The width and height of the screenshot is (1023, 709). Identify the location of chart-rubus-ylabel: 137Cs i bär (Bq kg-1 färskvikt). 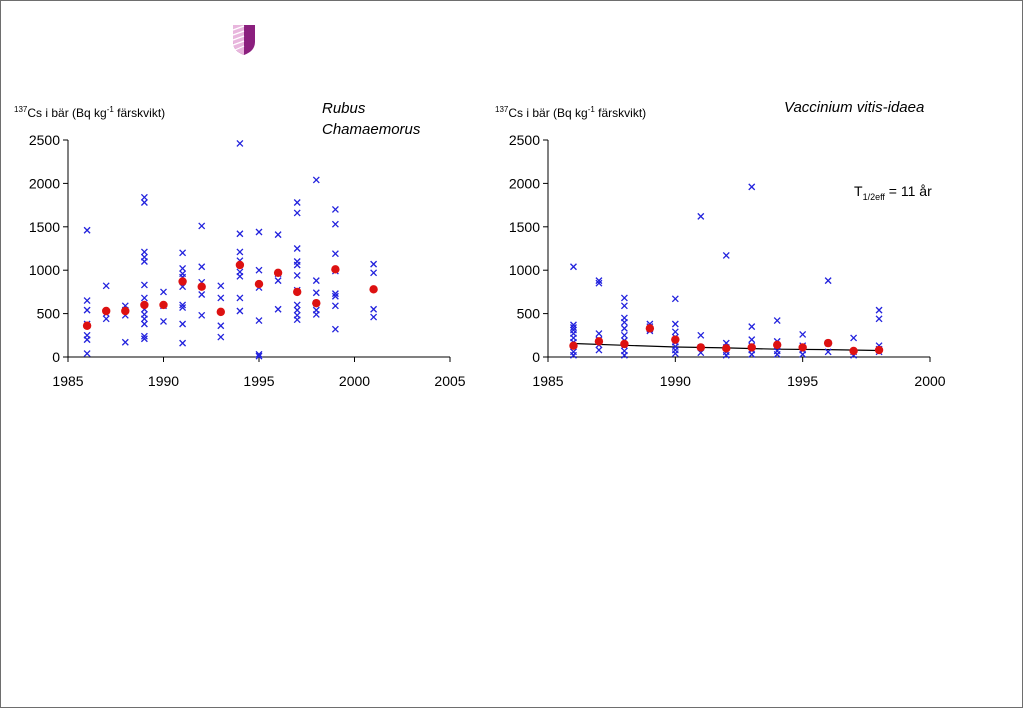
(89, 112).